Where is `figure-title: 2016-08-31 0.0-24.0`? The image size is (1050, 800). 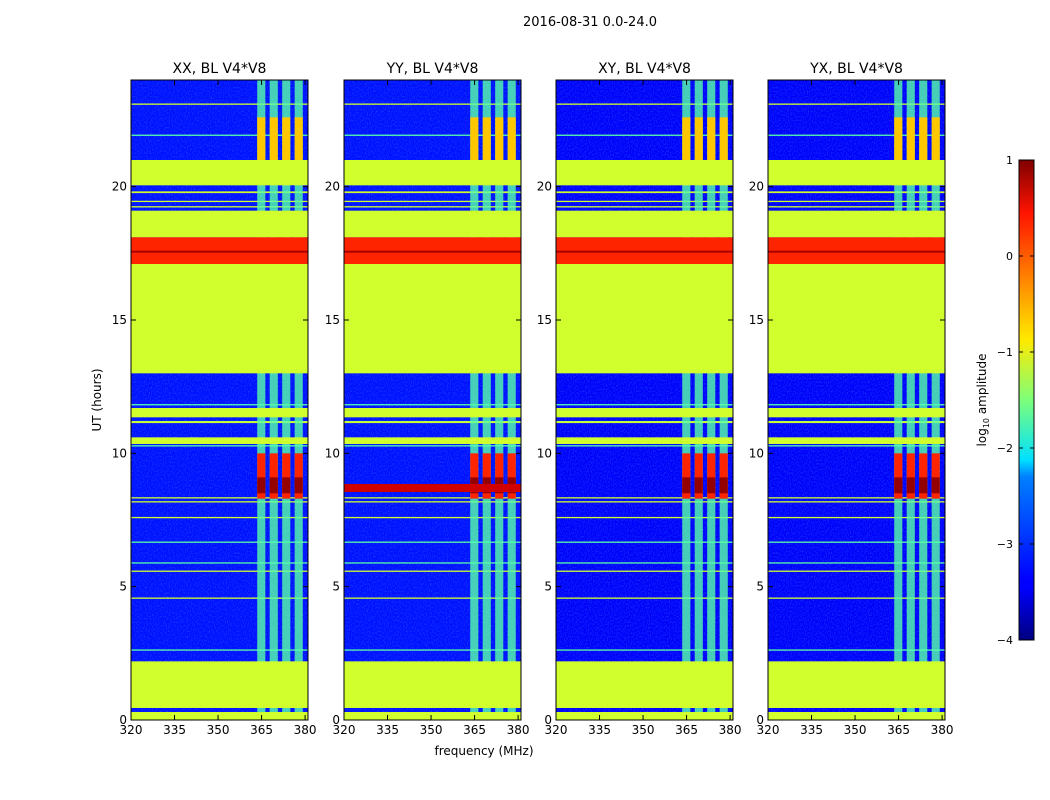 figure-title: 2016-08-31 0.0-24.0 is located at coordinates (590, 22).